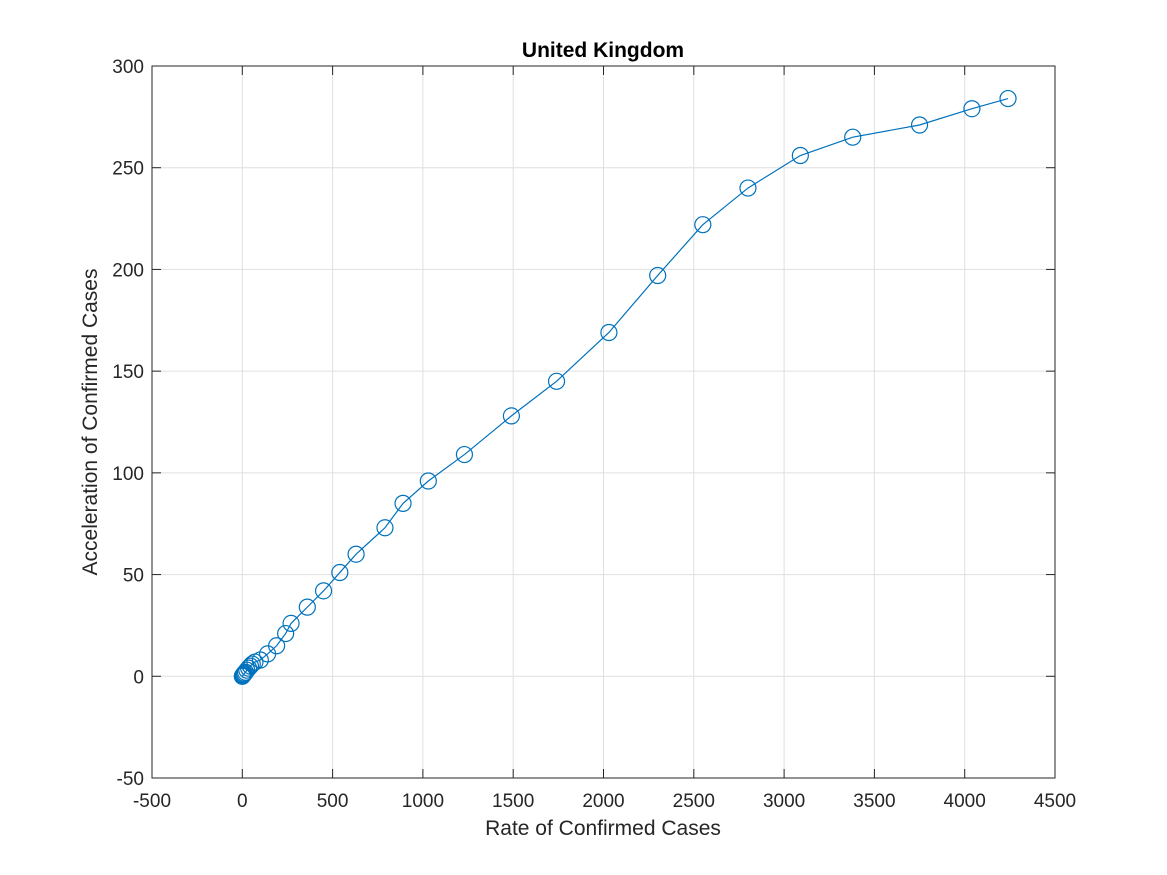 The height and width of the screenshot is (875, 1167). I want to click on x-tick-label: 4500, so click(1055, 801).